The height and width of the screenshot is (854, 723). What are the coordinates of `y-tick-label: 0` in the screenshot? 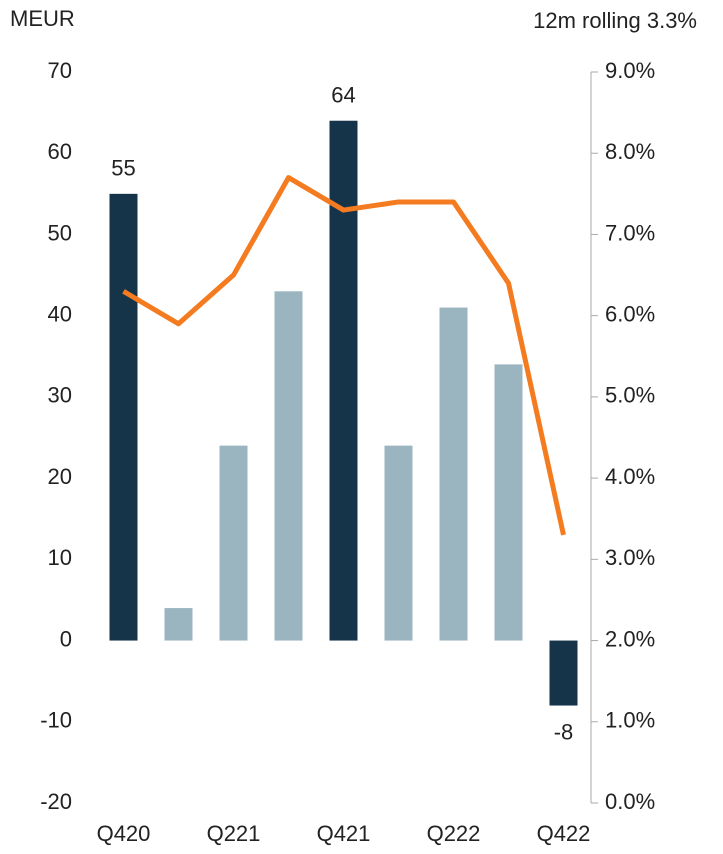 It's located at (66, 638).